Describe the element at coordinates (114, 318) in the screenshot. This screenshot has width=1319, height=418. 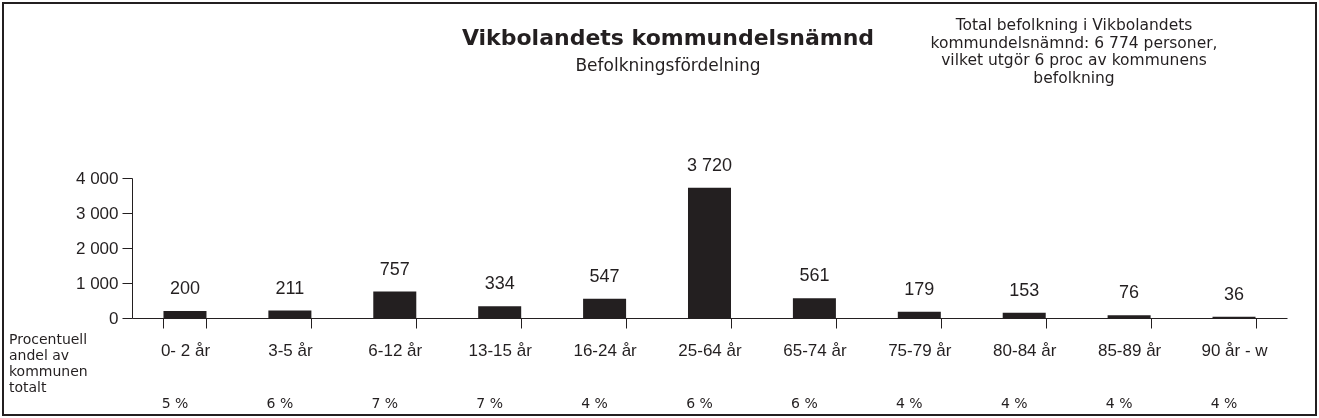
I see `y-tick-label: 0` at that location.